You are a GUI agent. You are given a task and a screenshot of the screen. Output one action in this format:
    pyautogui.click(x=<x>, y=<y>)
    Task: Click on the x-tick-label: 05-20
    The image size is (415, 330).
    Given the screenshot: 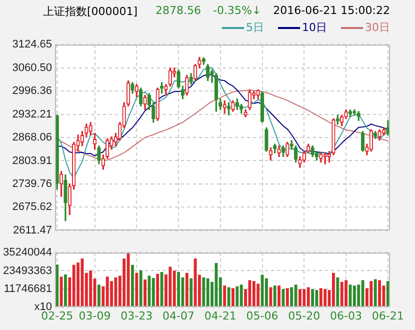 What is the action you would take?
    pyautogui.click(x=304, y=315)
    